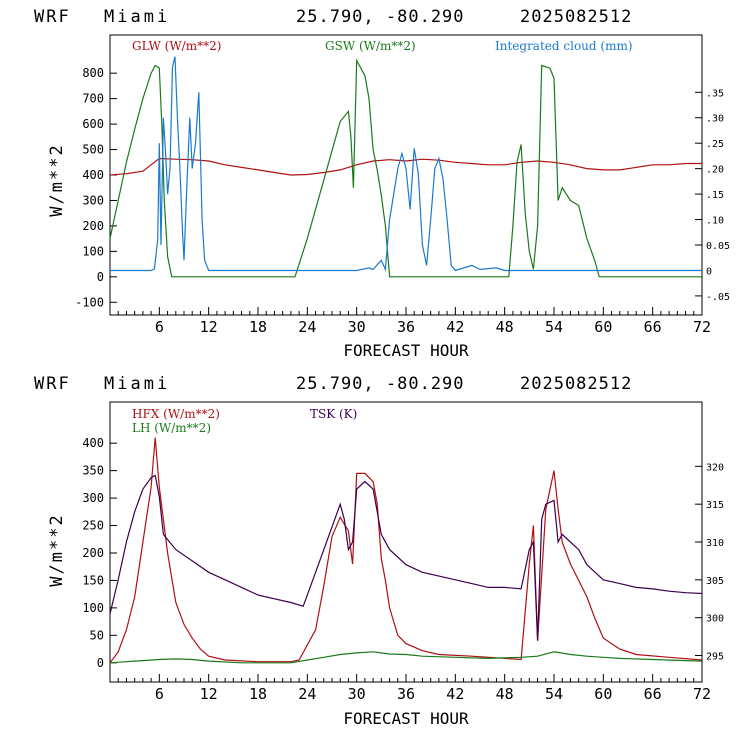 This screenshot has height=744, width=740. Describe the element at coordinates (715, 170) in the screenshot. I see `y2-tick-label: .20` at that location.